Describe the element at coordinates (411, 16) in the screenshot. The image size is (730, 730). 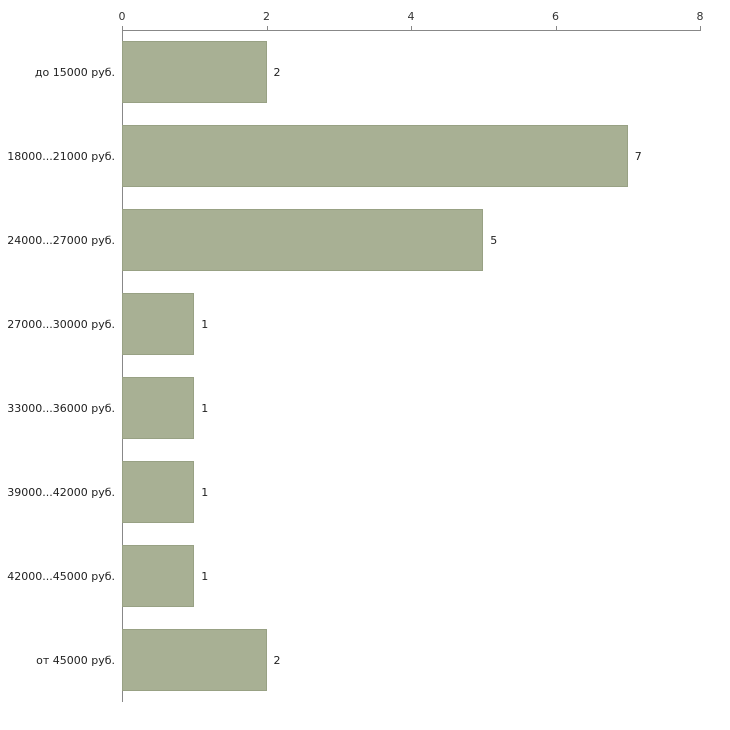
I see `x-axis-tick-label: 4` at that location.